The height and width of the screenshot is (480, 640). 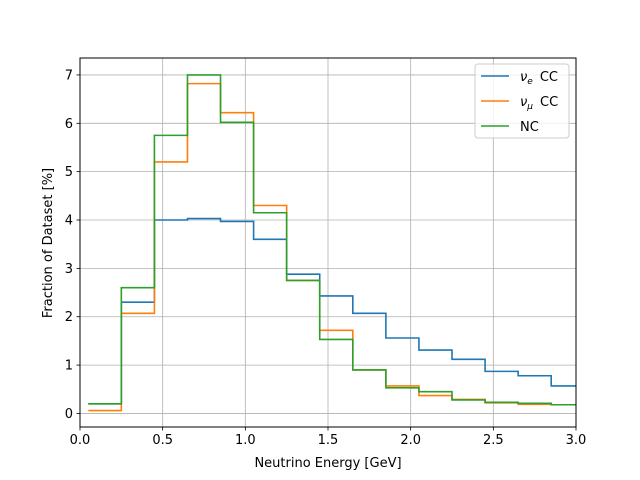 I want to click on x-tick-label: 2.0, so click(x=410, y=440).